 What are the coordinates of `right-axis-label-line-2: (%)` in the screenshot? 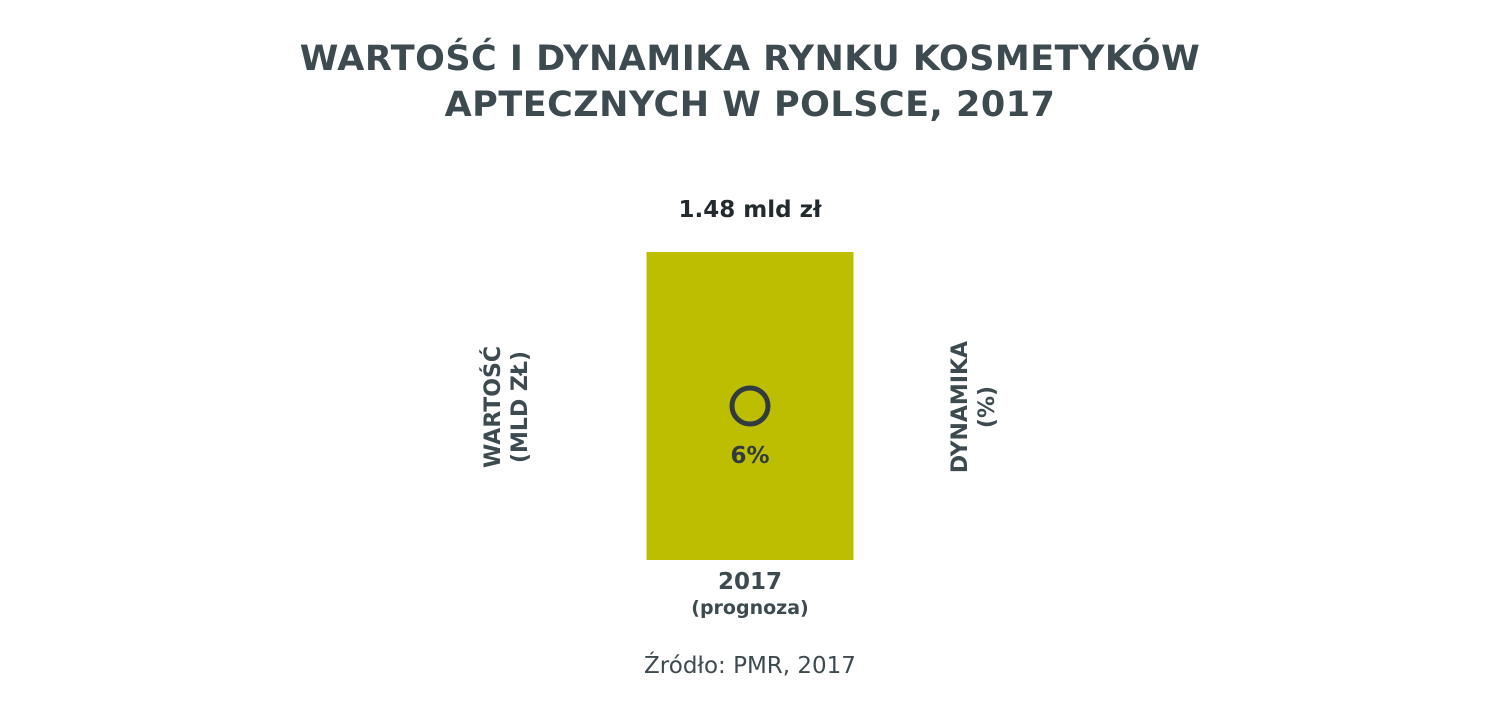 It's located at (987, 407).